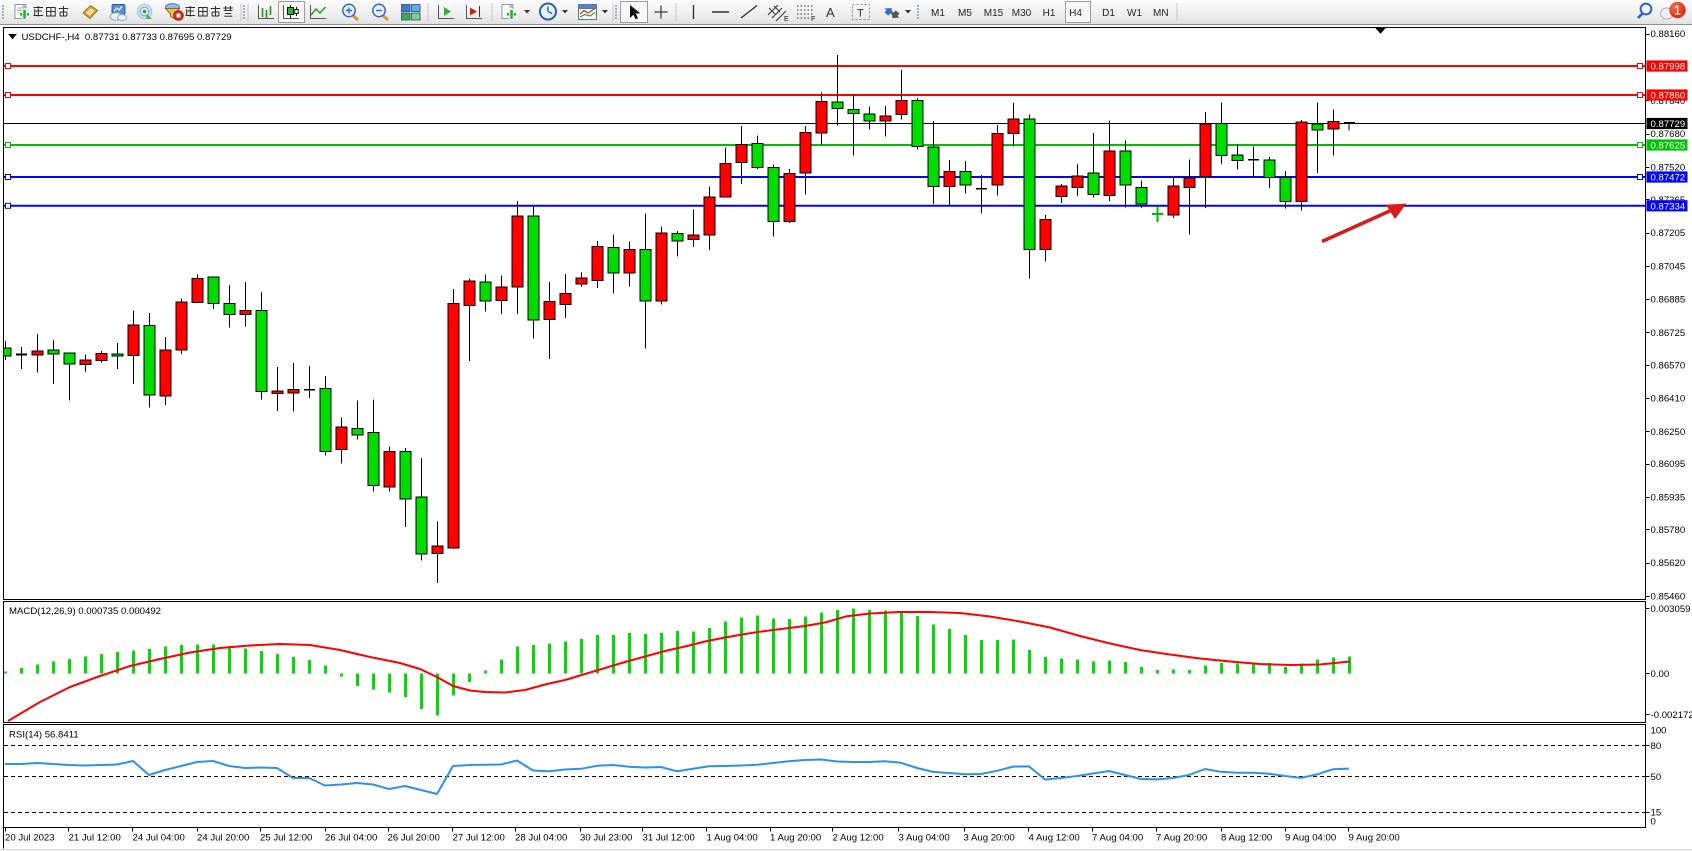 This screenshot has width=1692, height=851. Describe the element at coordinates (1668, 300) in the screenshot. I see `svg-text: 0.86885` at that location.